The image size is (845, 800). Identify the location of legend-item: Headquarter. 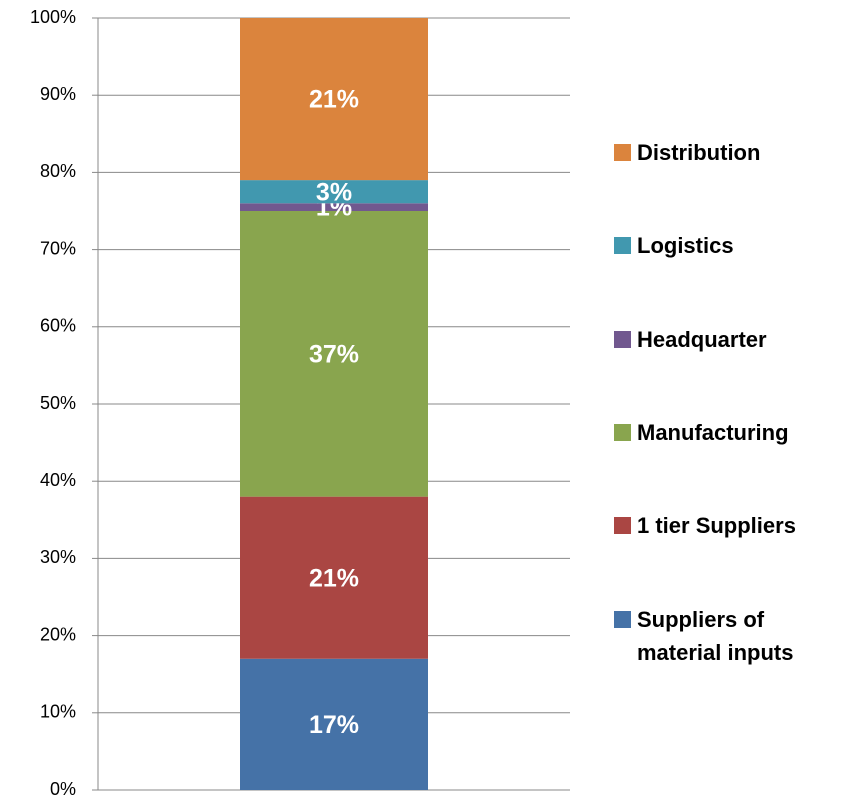
(729, 339).